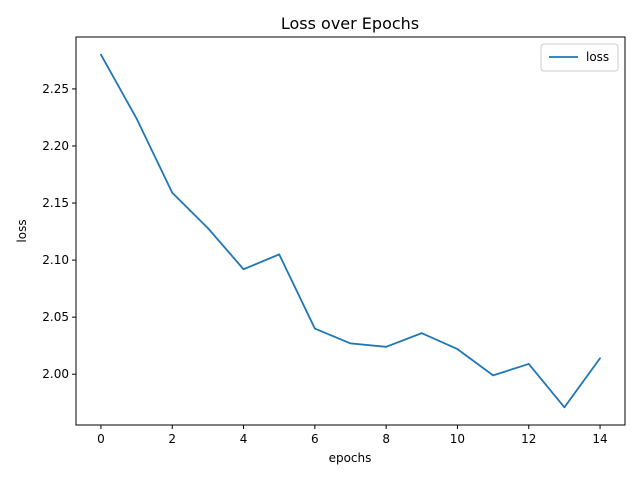  Describe the element at coordinates (55, 317) in the screenshot. I see `y-tick-label: 2.05` at that location.